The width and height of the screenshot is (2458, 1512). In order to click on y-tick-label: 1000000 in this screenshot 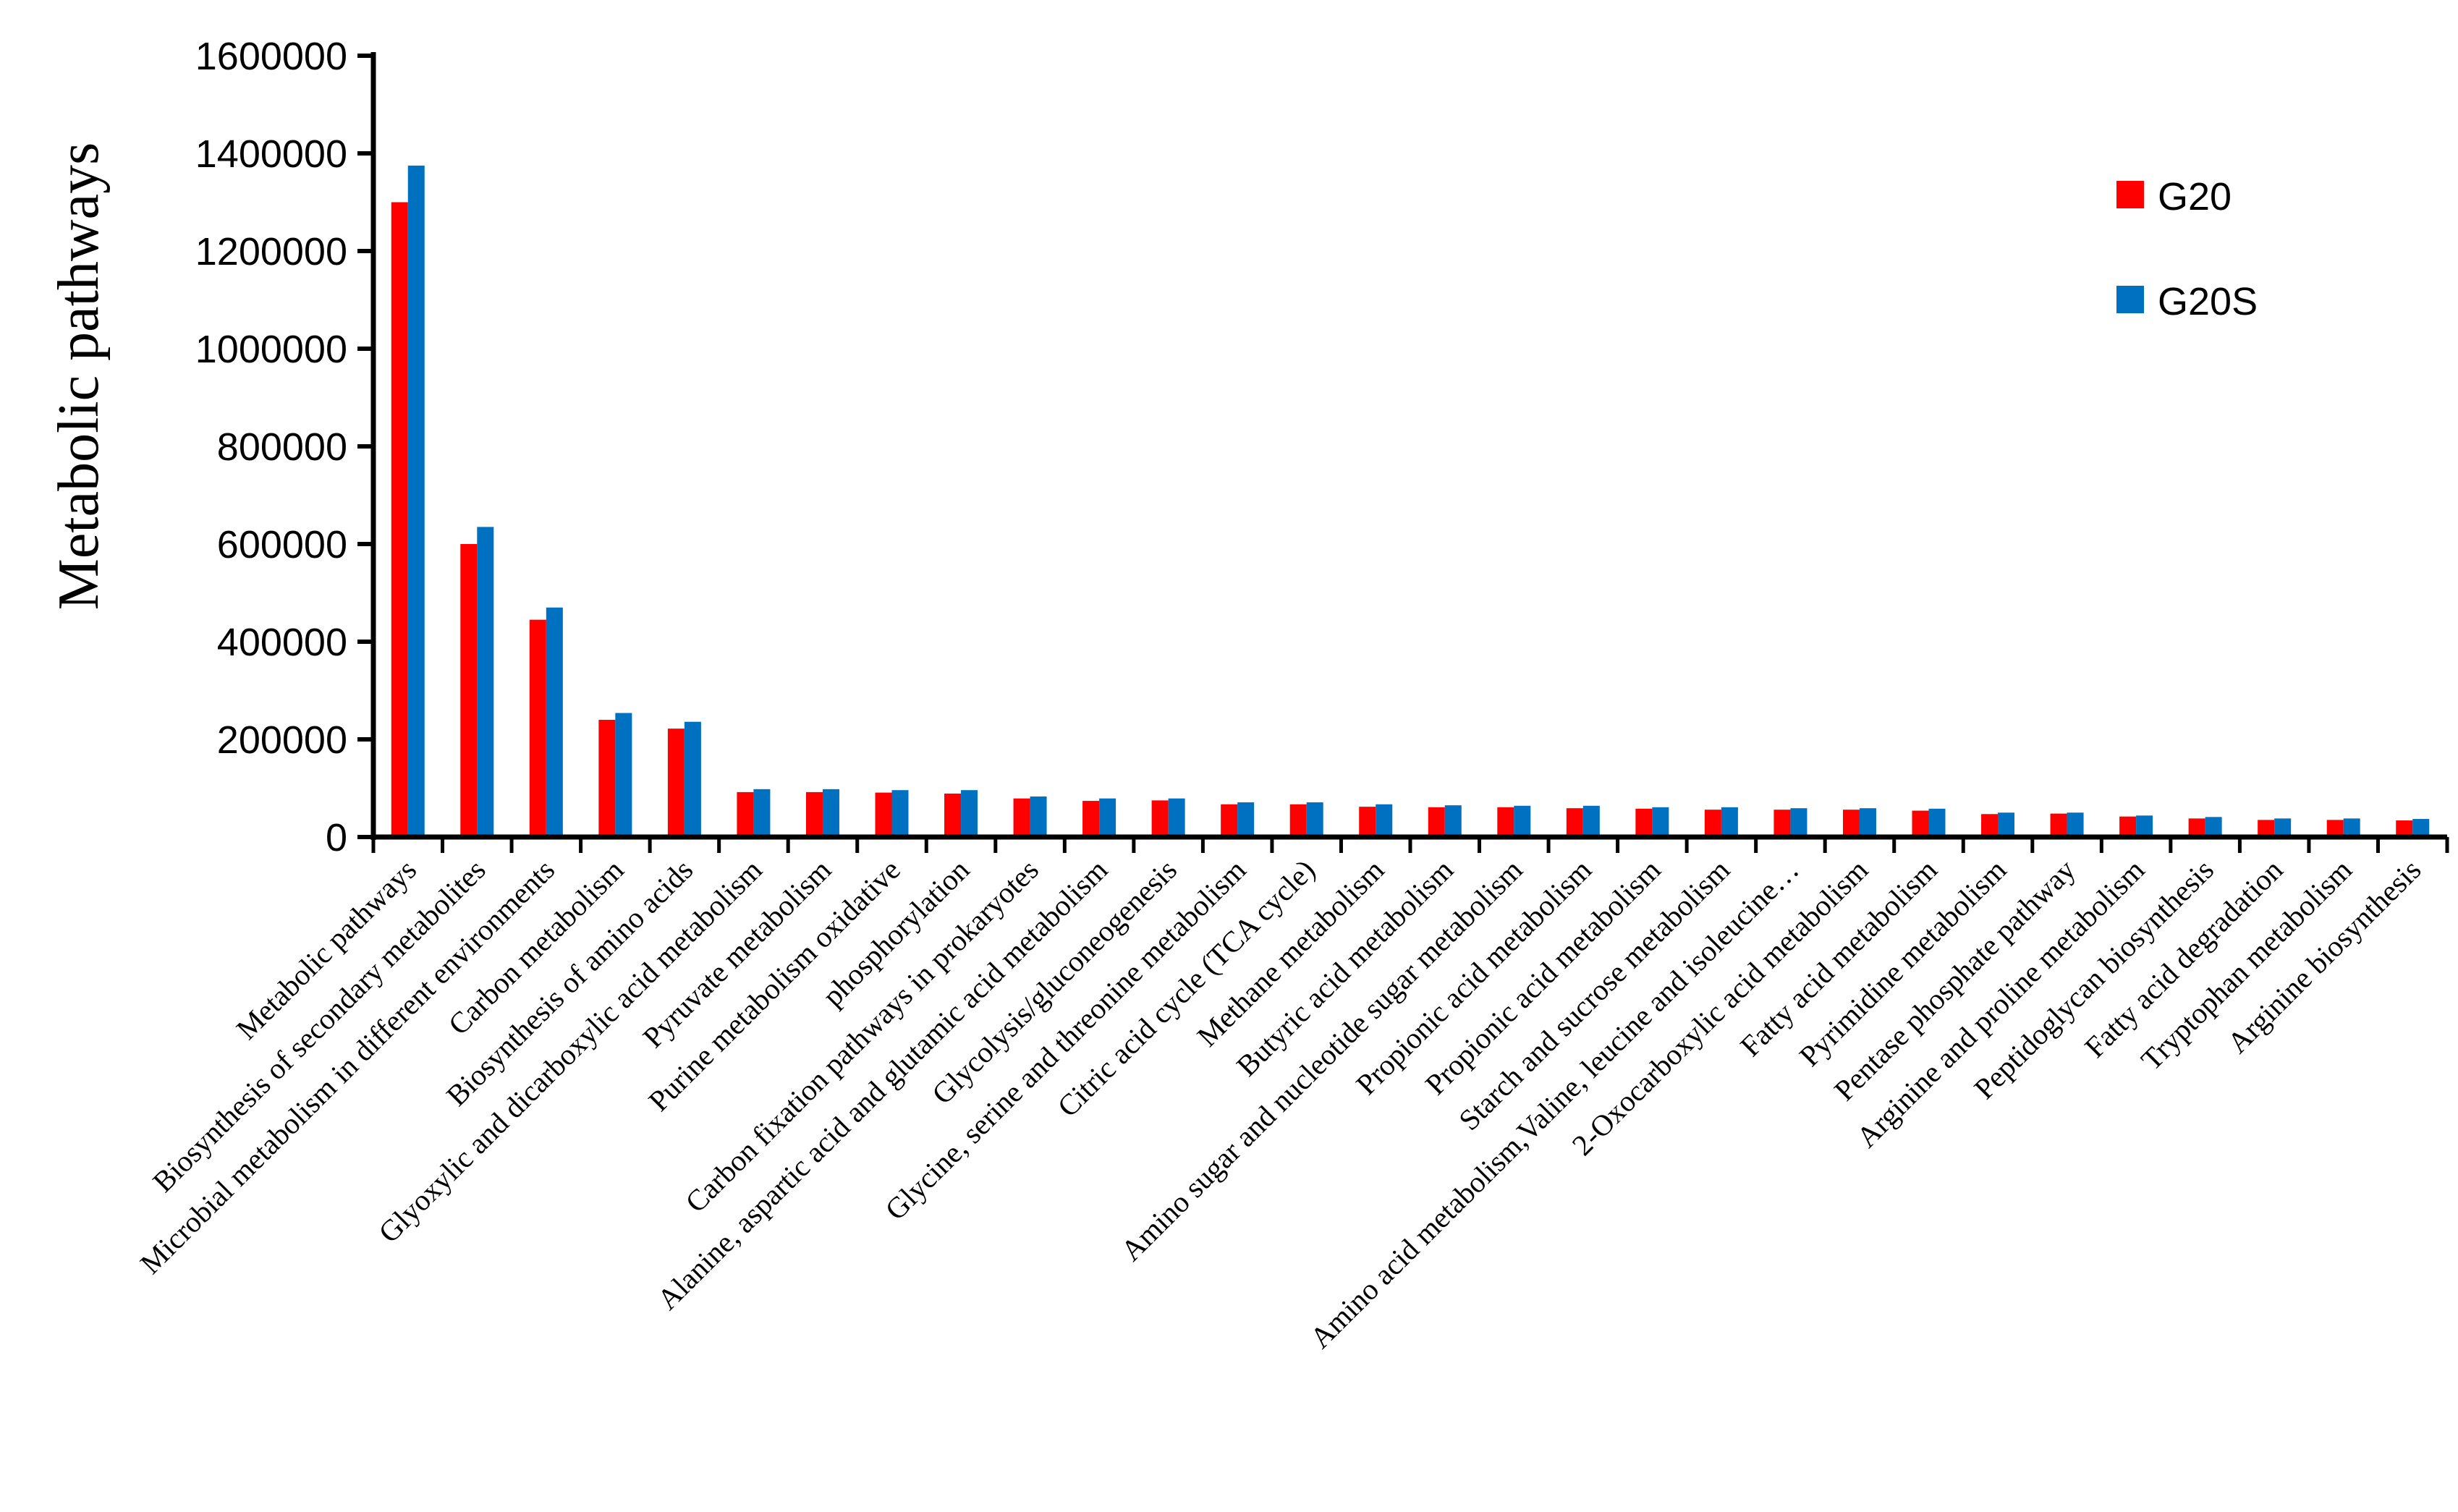, I will do `click(271, 349)`.